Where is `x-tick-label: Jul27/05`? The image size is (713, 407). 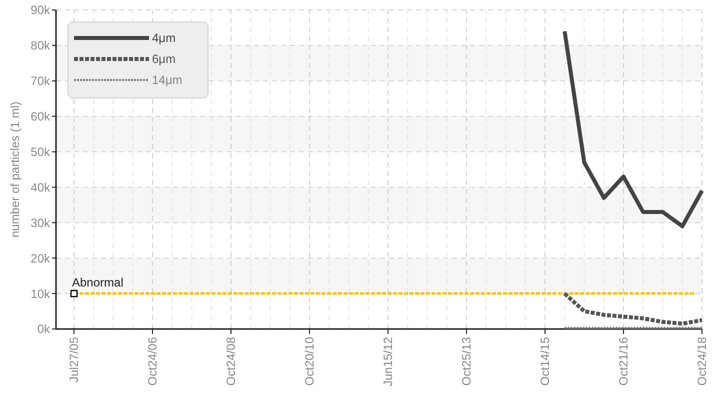 x-tick-label: Jul27/05 is located at coordinates (74, 359).